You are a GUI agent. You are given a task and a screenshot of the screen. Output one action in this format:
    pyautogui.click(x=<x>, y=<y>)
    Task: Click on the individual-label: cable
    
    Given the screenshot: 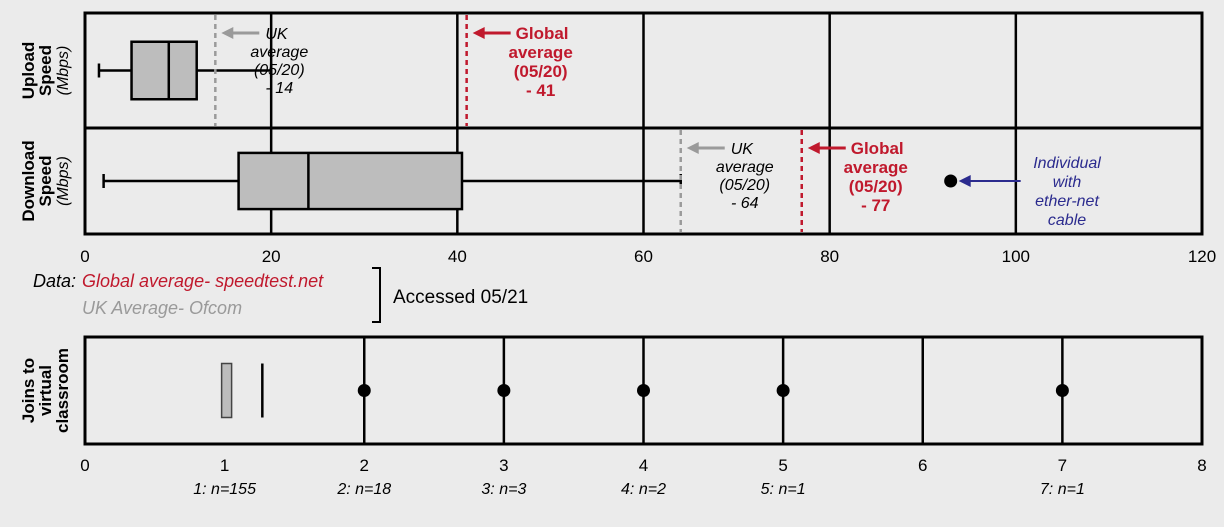 What is the action you would take?
    pyautogui.click(x=1067, y=220)
    